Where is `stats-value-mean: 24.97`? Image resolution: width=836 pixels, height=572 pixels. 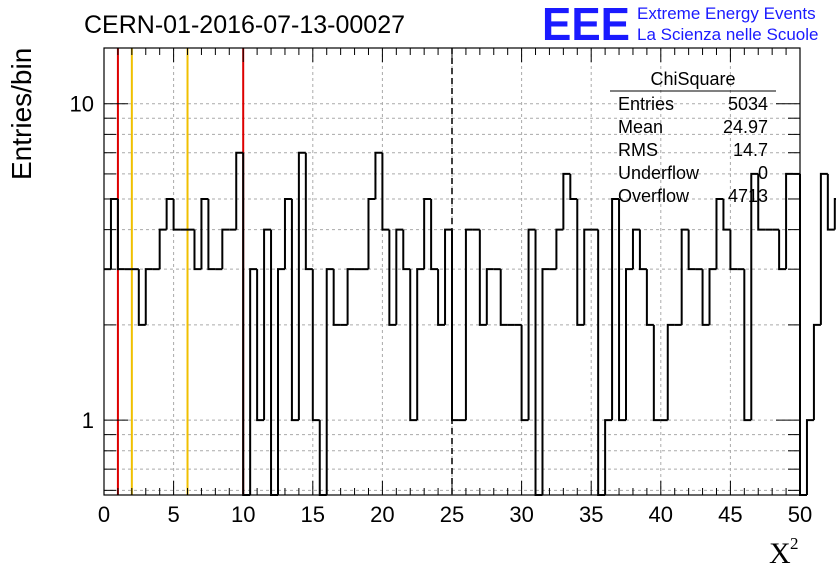
stats-value-mean: 24.97 is located at coordinates (745, 127).